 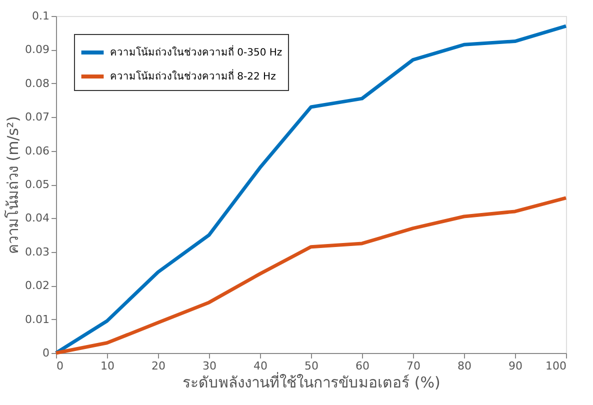 I want to click on y-tick-label: 0.07, so click(x=37, y=117).